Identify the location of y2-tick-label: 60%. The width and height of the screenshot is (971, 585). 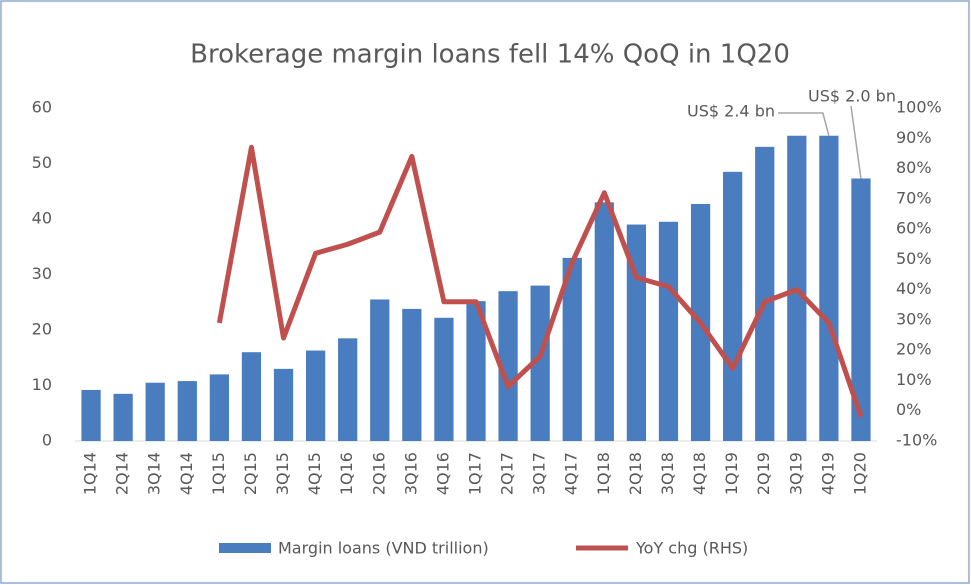
(914, 228).